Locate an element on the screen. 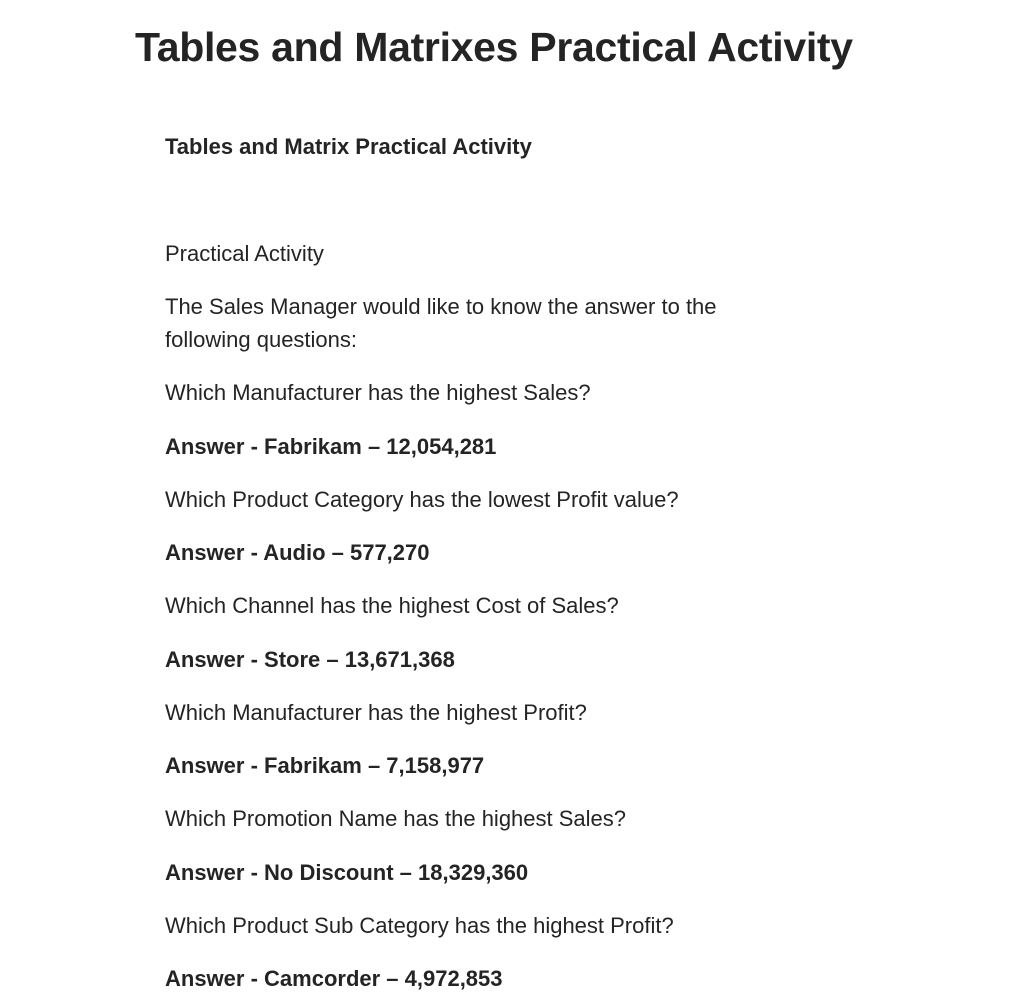  answer-4: Answer - Fabrikam – 7,158,977 is located at coordinates (325, 765).